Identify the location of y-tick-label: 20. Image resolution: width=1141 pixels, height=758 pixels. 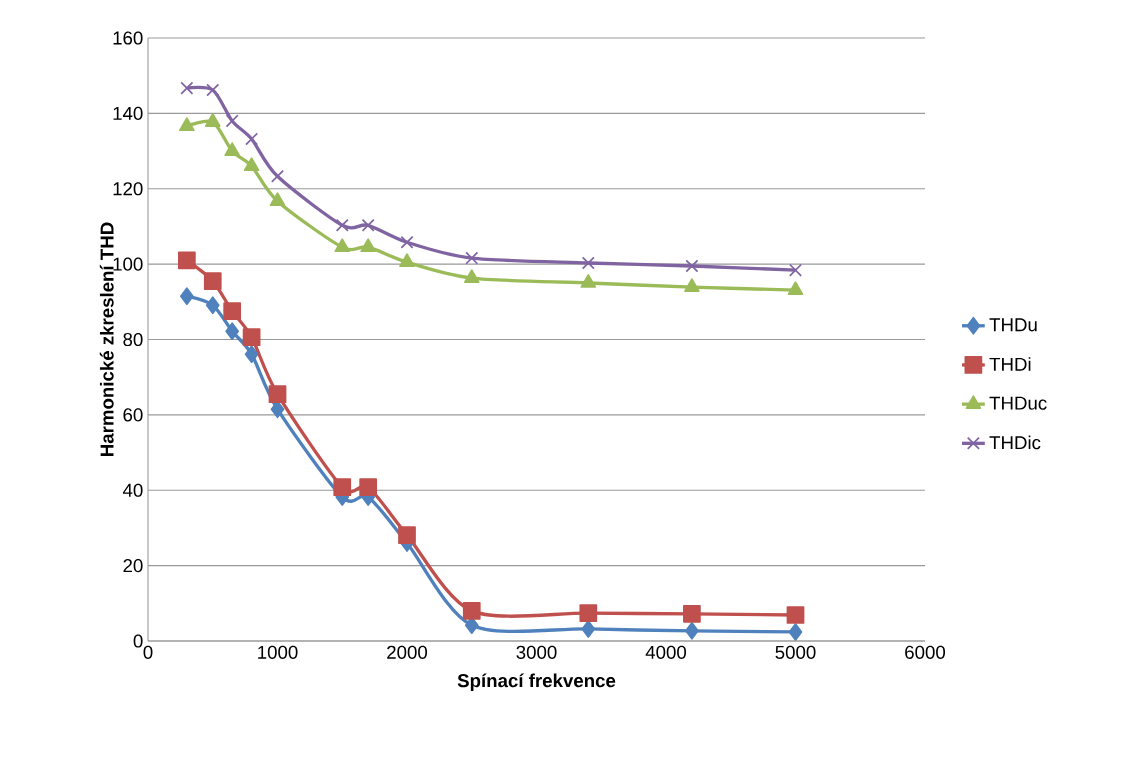
(133, 566).